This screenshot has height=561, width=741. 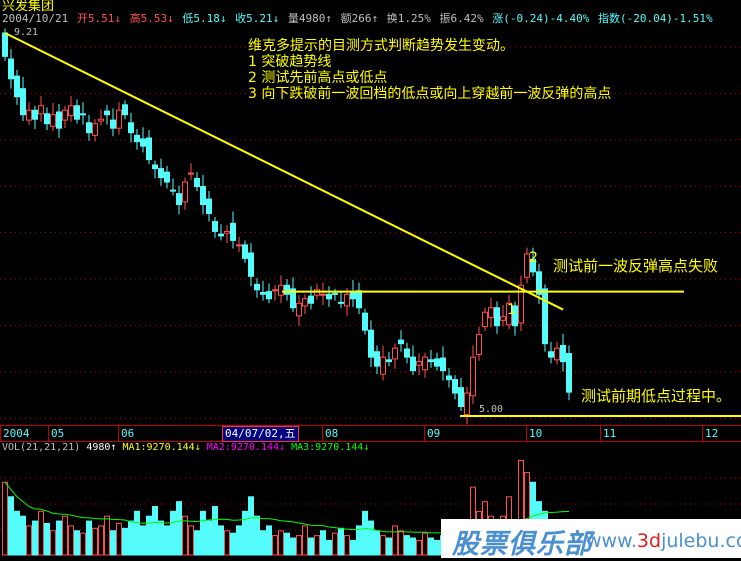 What do you see at coordinates (161, 447) in the screenshot?
I see `vol-ma1: MA1:9270.144↓` at bounding box center [161, 447].